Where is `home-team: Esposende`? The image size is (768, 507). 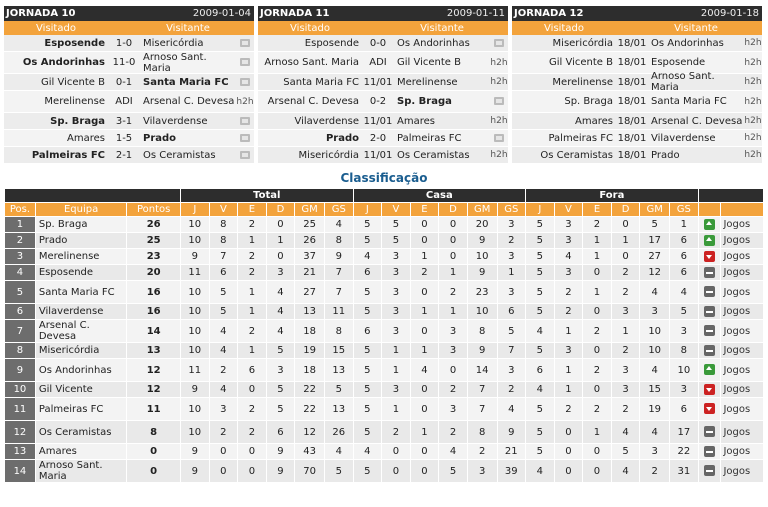 home-team: Esposende is located at coordinates (331, 43).